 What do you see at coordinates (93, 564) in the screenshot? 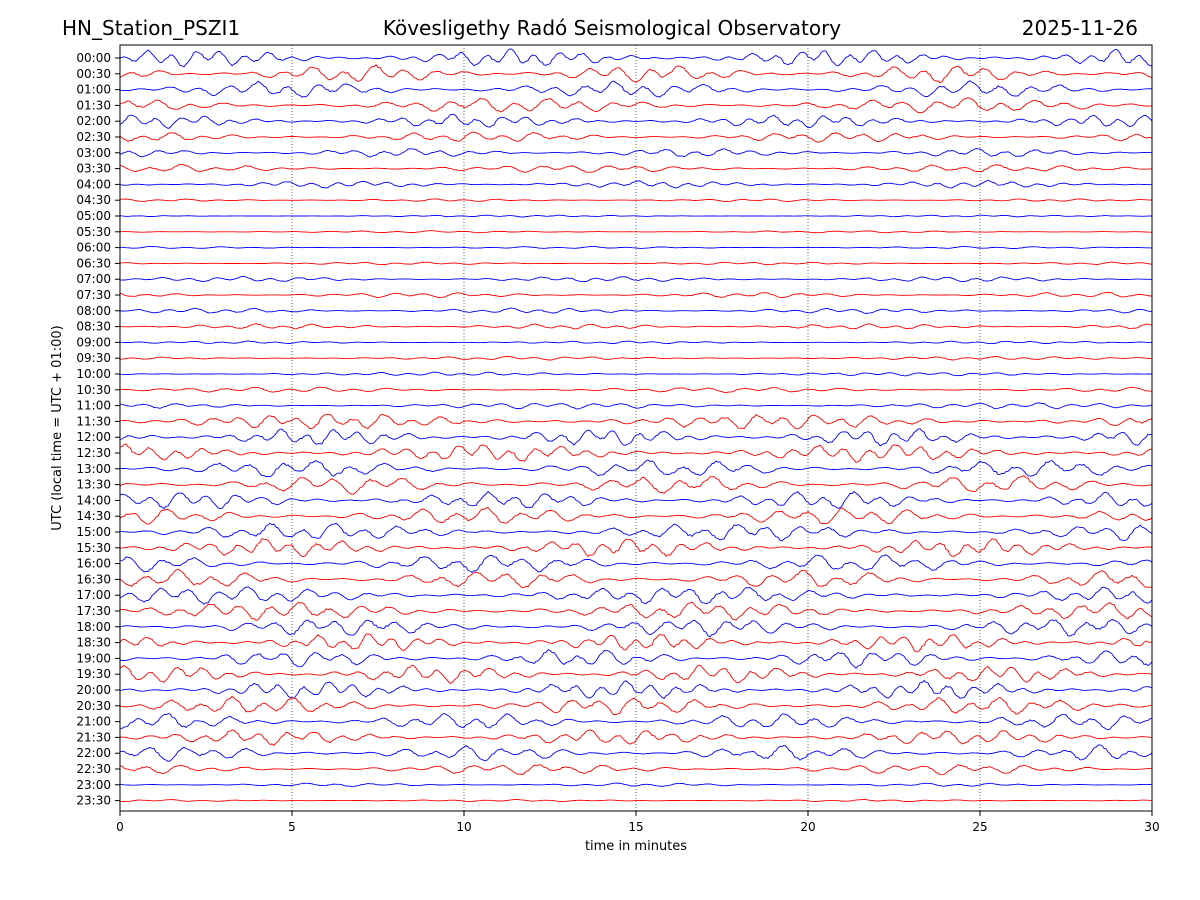
I see `y-tick-label: 16:00` at bounding box center [93, 564].